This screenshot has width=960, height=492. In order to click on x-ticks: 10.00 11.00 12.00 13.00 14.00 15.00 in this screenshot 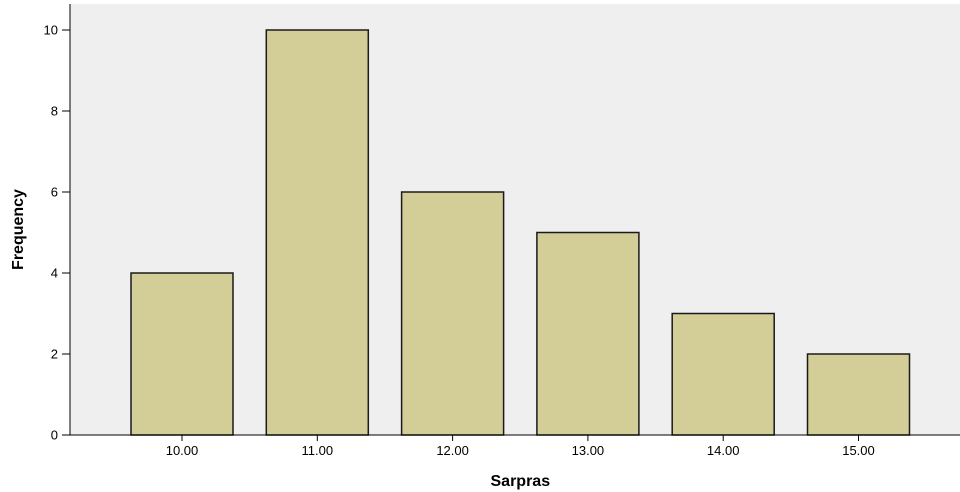, I will do `click(520, 446)`.